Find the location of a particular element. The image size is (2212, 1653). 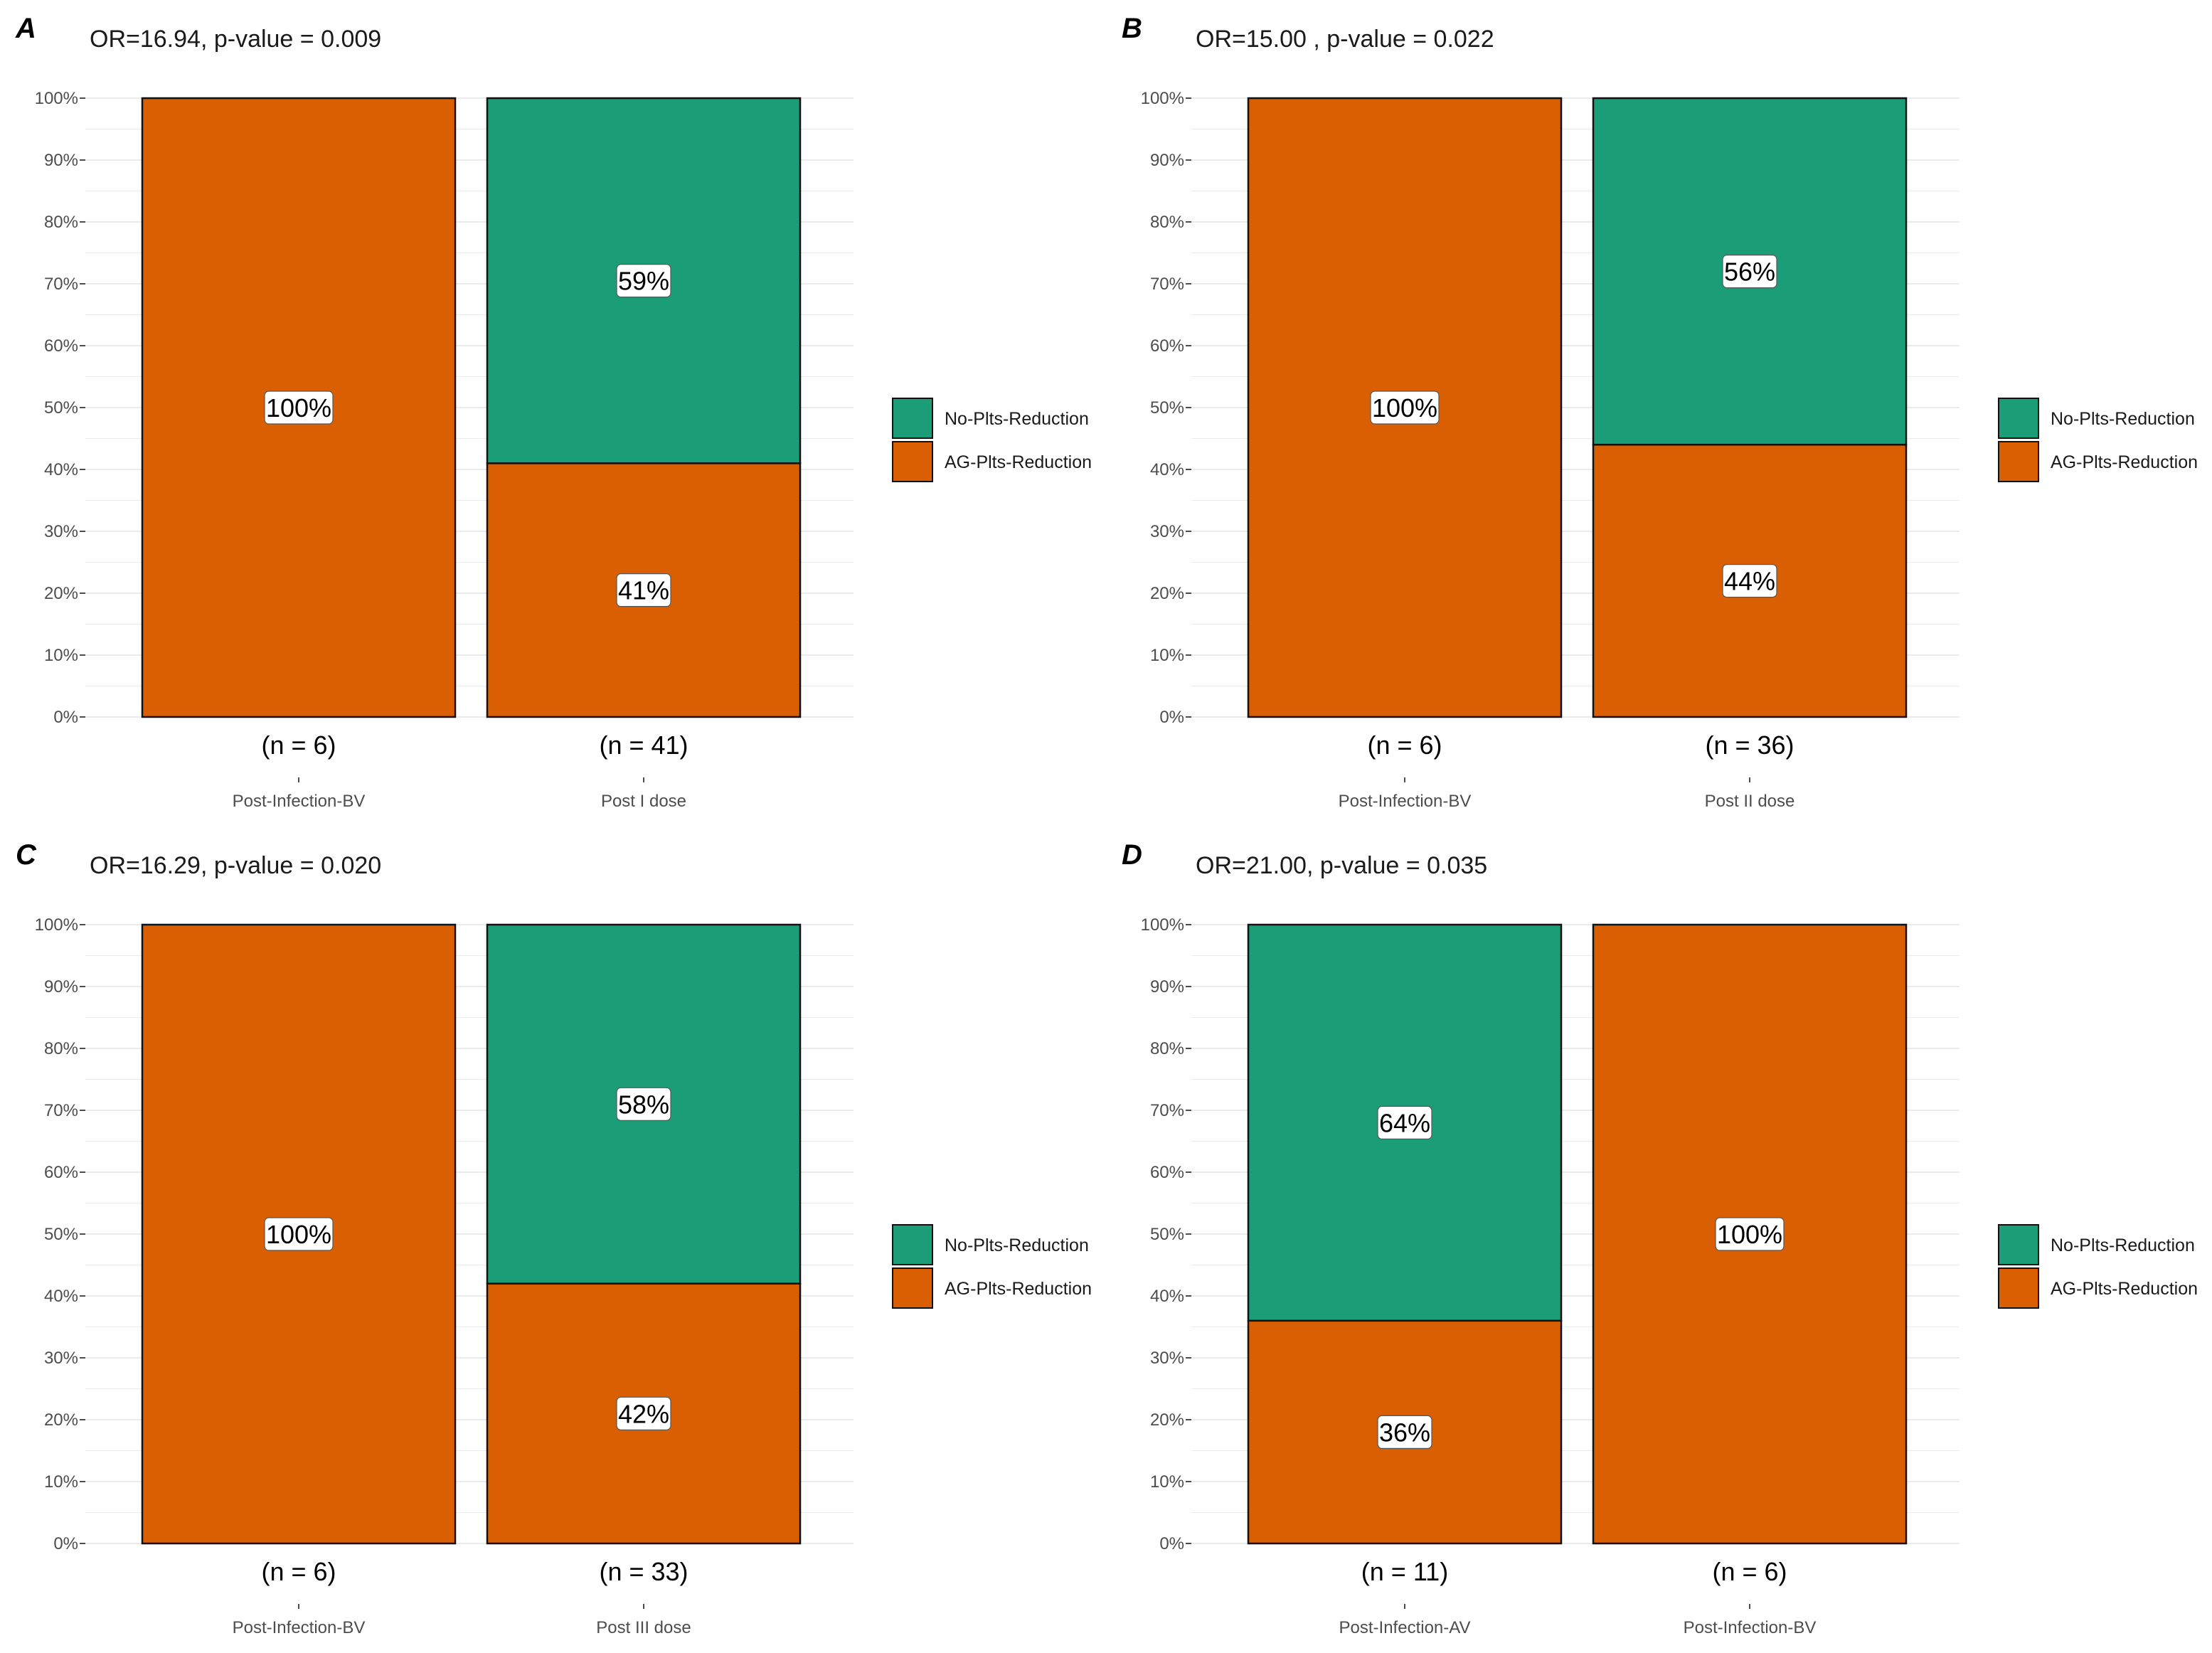

data-labels: 100% 44% 56% is located at coordinates (1573, 426).